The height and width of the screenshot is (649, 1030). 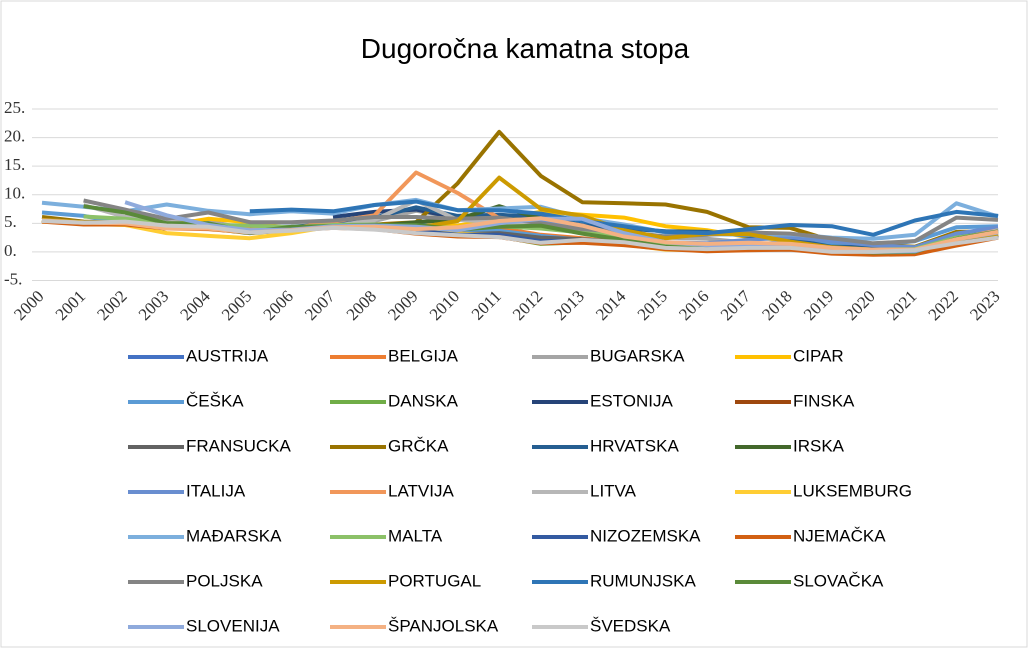 I want to click on y-tick-label: 20., so click(x=14, y=135).